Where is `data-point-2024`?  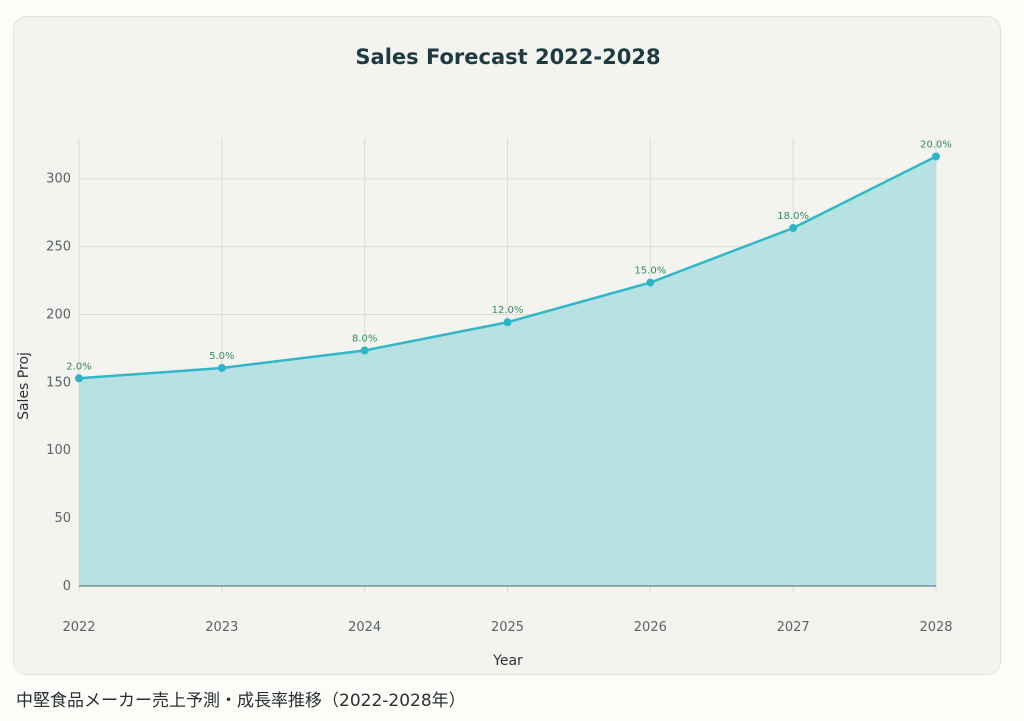 data-point-2024 is located at coordinates (364, 350).